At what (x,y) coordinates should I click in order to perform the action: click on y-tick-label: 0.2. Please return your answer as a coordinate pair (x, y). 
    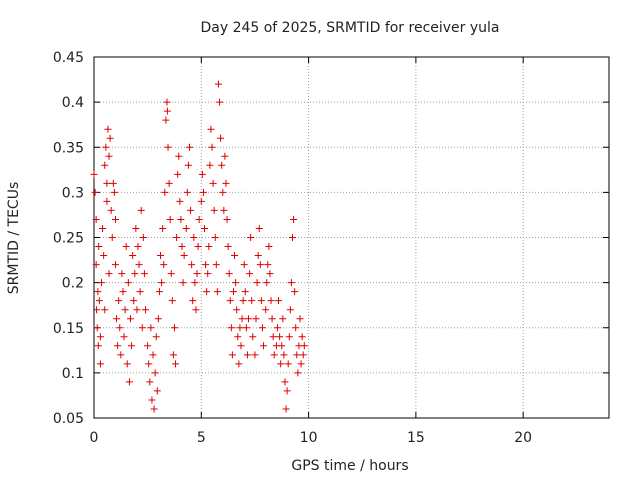
    Looking at the image, I should click on (73, 284).